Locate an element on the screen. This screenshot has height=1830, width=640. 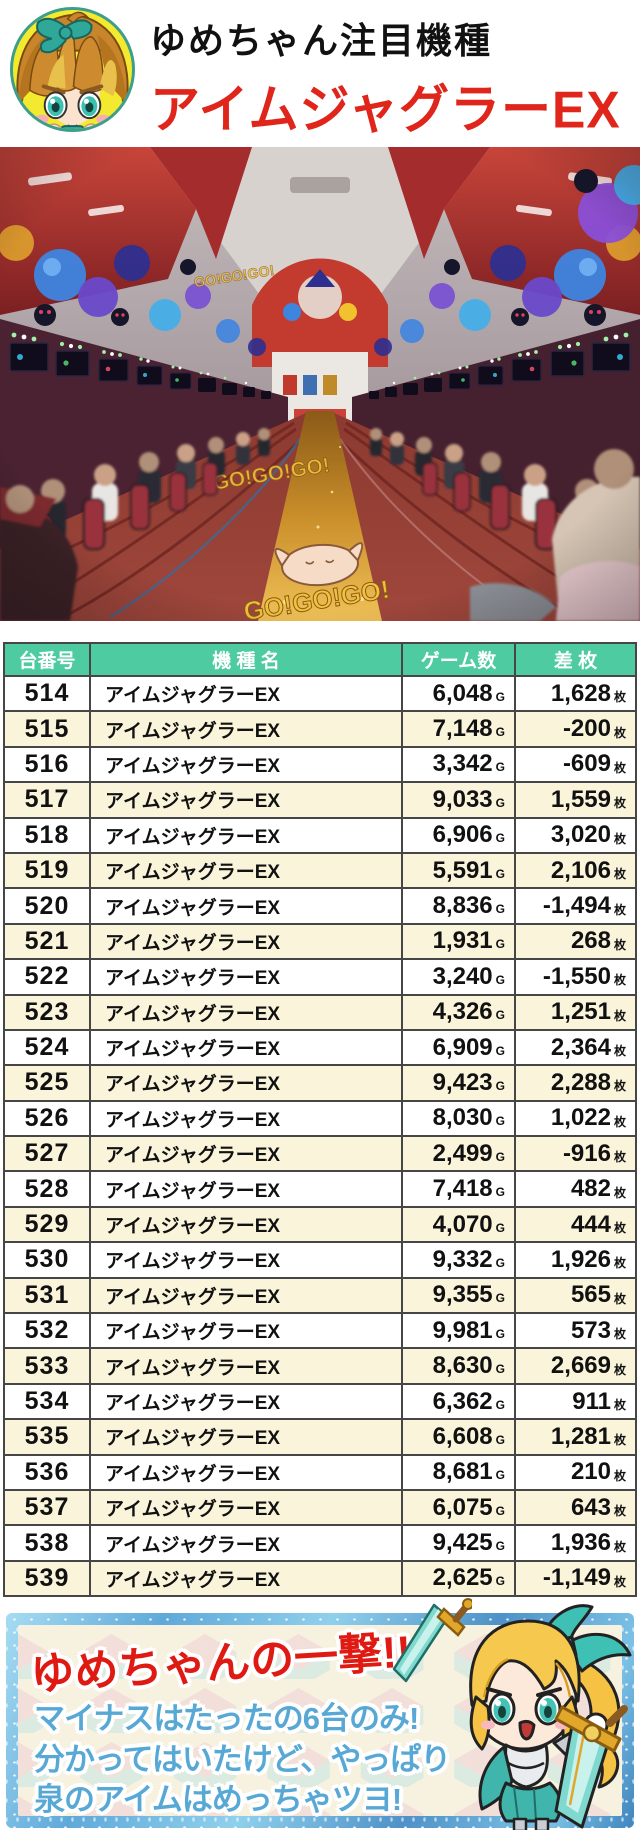
machine-number-cell: 517 is located at coordinates (47, 799).